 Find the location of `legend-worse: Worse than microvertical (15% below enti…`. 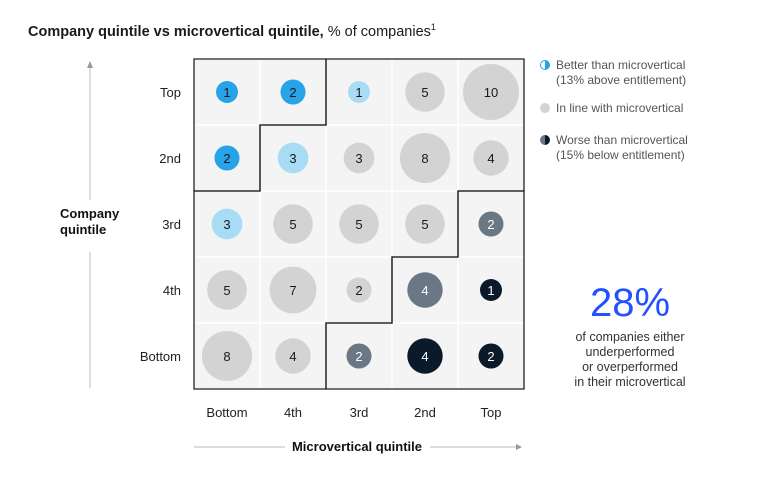

legend-worse: Worse than microvertical (15% below enti… is located at coordinates (614, 148).